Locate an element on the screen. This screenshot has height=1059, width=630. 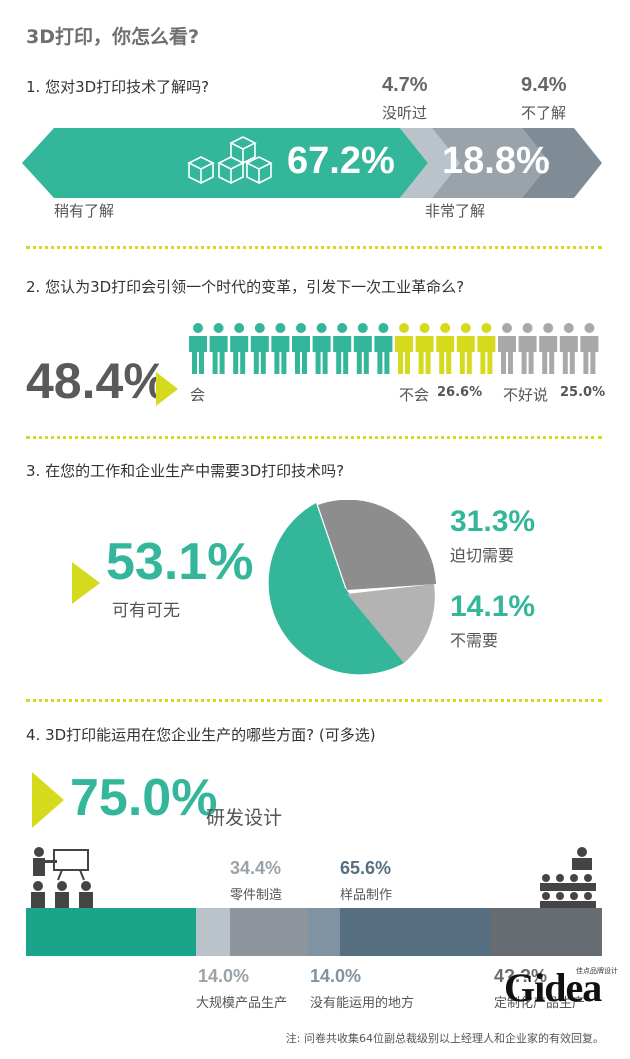
pie-slice-optional is located at coordinates (336, 589).